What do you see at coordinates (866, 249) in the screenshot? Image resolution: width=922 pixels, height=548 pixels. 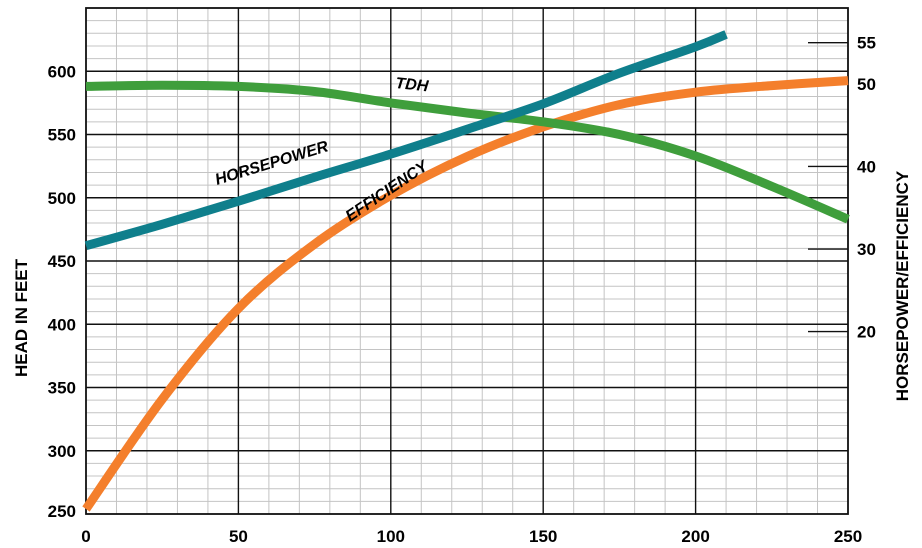 I see `y2-tick-label: 30` at bounding box center [866, 249].